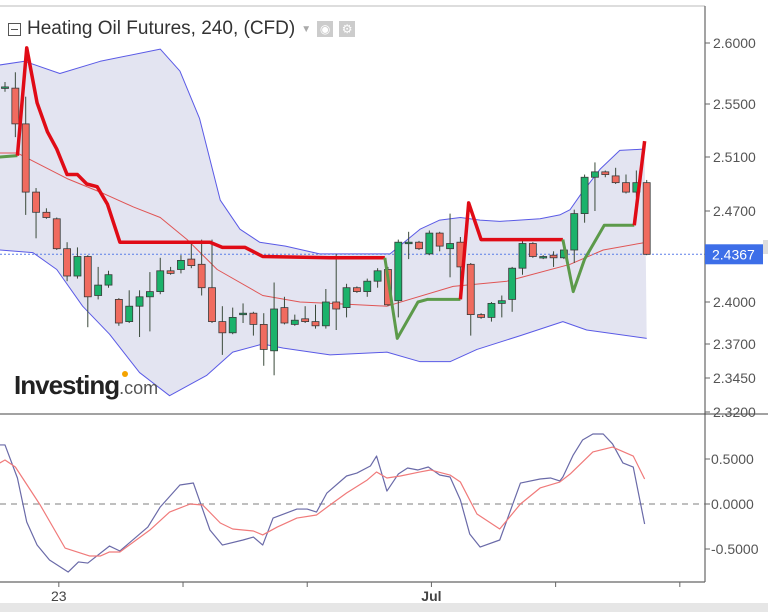 The height and width of the screenshot is (612, 768). Describe the element at coordinates (734, 378) in the screenshot. I see `y-tick-label: 2.3450` at that location.